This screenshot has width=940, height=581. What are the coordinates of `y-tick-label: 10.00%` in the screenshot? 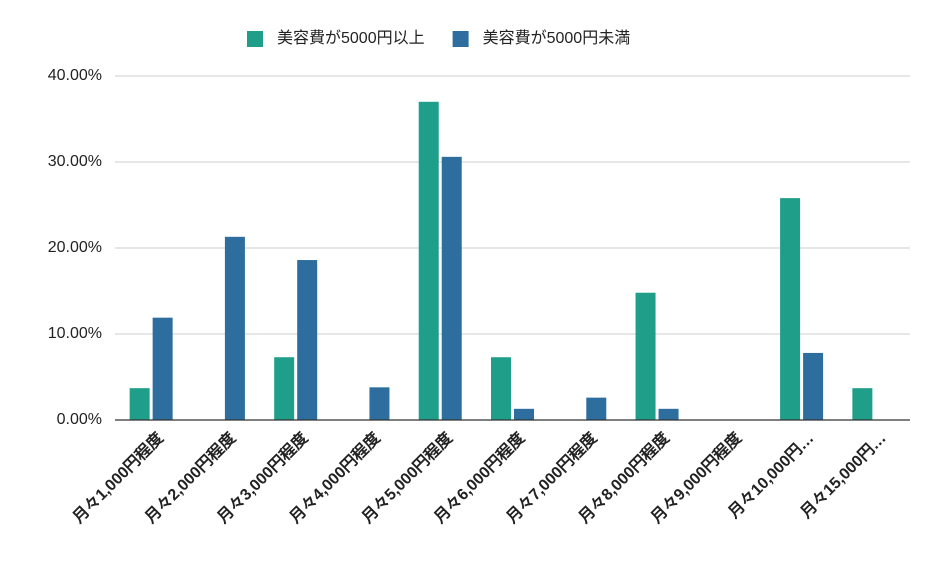 It's located at (75, 333).